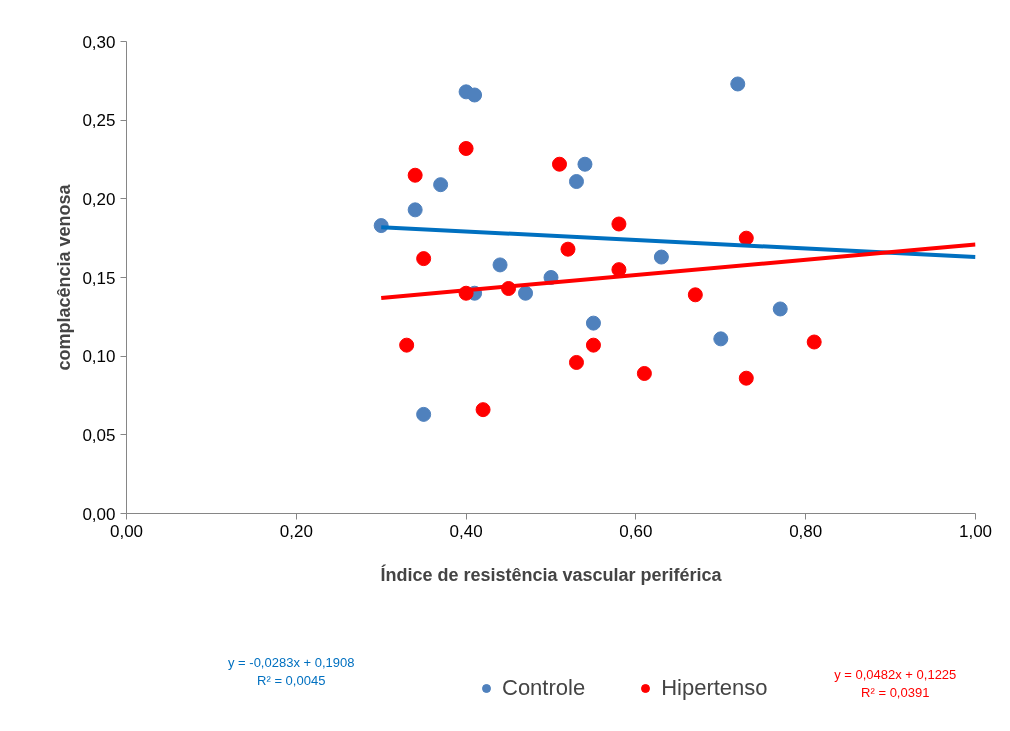  What do you see at coordinates (291, 671) in the screenshot?
I see `text: y = -0,0283x + 0,1908 R² = 0,0045` at bounding box center [291, 671].